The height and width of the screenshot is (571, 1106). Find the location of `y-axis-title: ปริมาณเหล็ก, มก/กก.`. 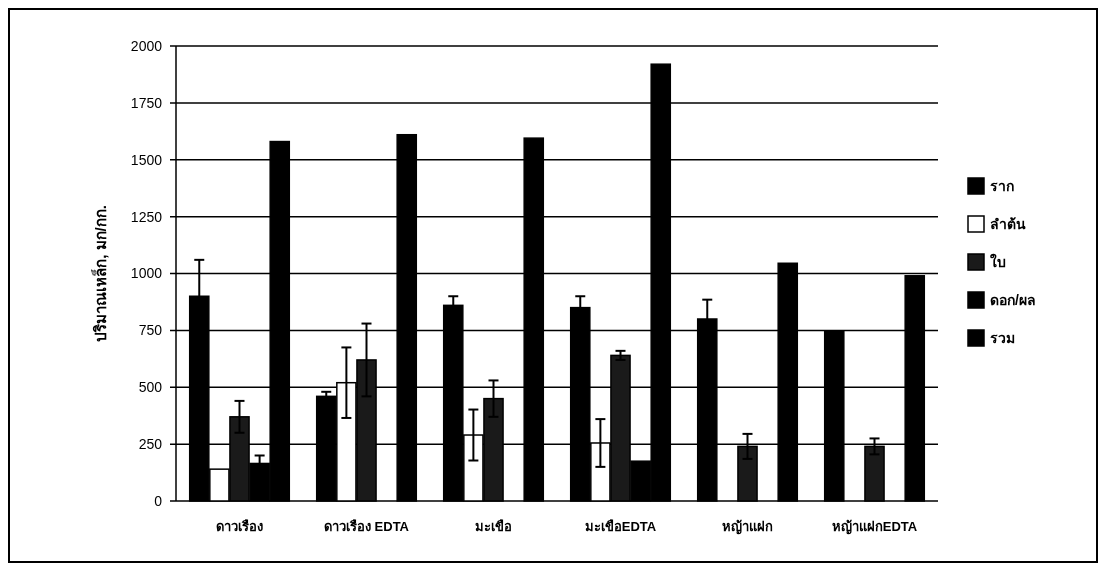

y-axis-title: ปริมาณเหล็ก, มก/กก. is located at coordinates (100, 273).